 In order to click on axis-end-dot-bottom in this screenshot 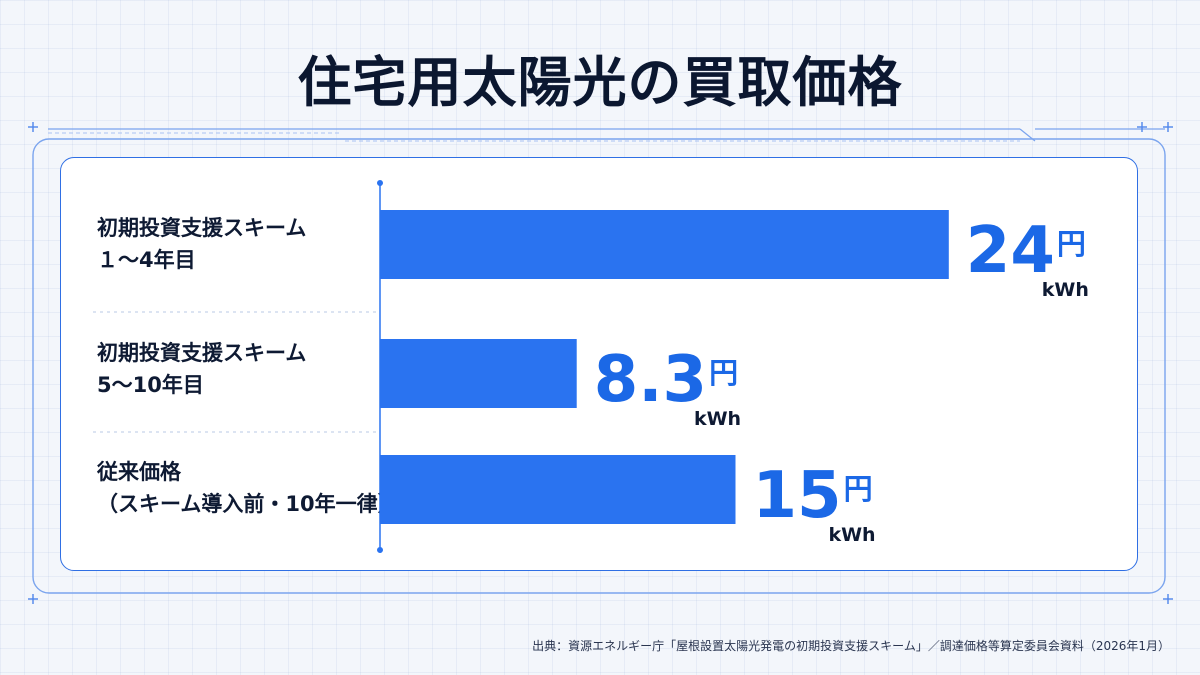, I will do `click(380, 550)`.